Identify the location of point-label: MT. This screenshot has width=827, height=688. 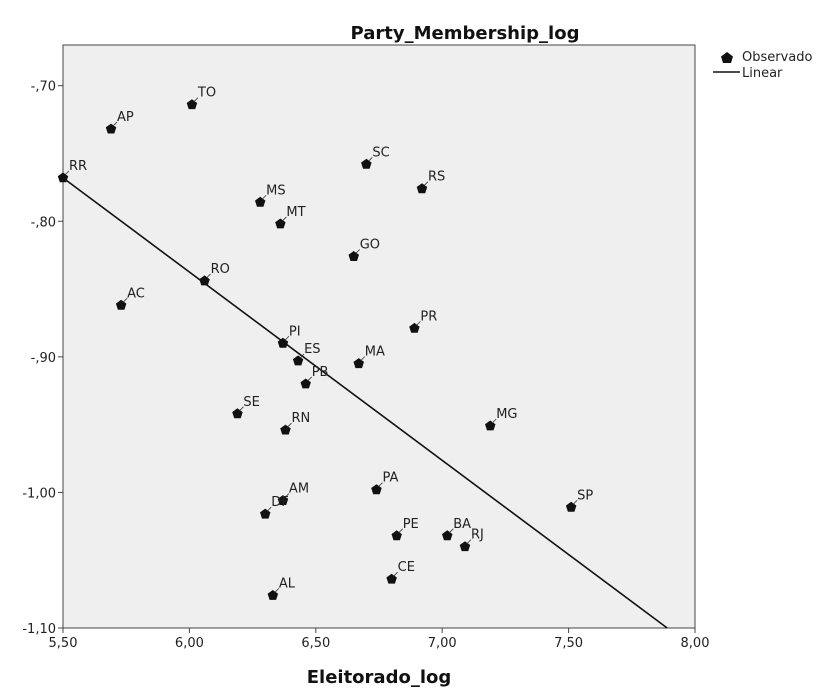
(295, 212).